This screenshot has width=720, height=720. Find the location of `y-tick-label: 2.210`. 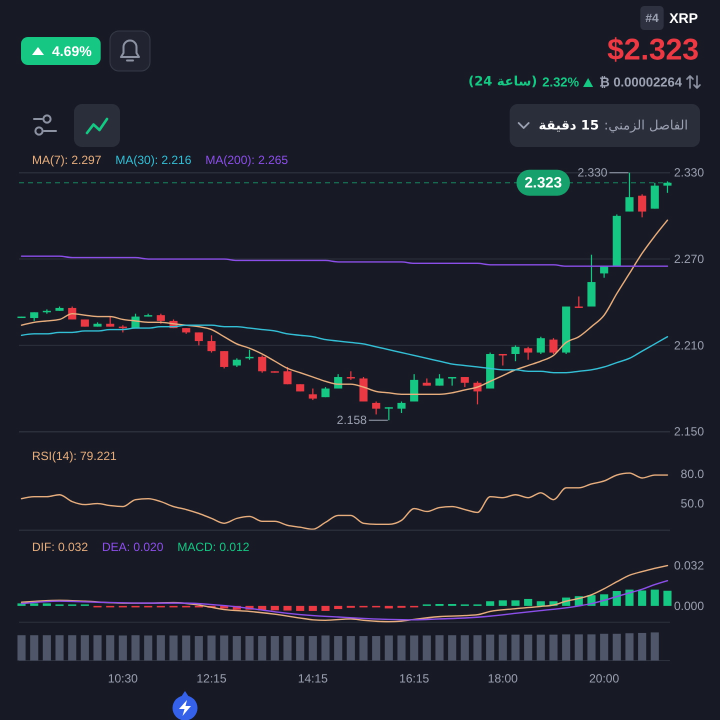

y-tick-label: 2.210 is located at coordinates (689, 345).